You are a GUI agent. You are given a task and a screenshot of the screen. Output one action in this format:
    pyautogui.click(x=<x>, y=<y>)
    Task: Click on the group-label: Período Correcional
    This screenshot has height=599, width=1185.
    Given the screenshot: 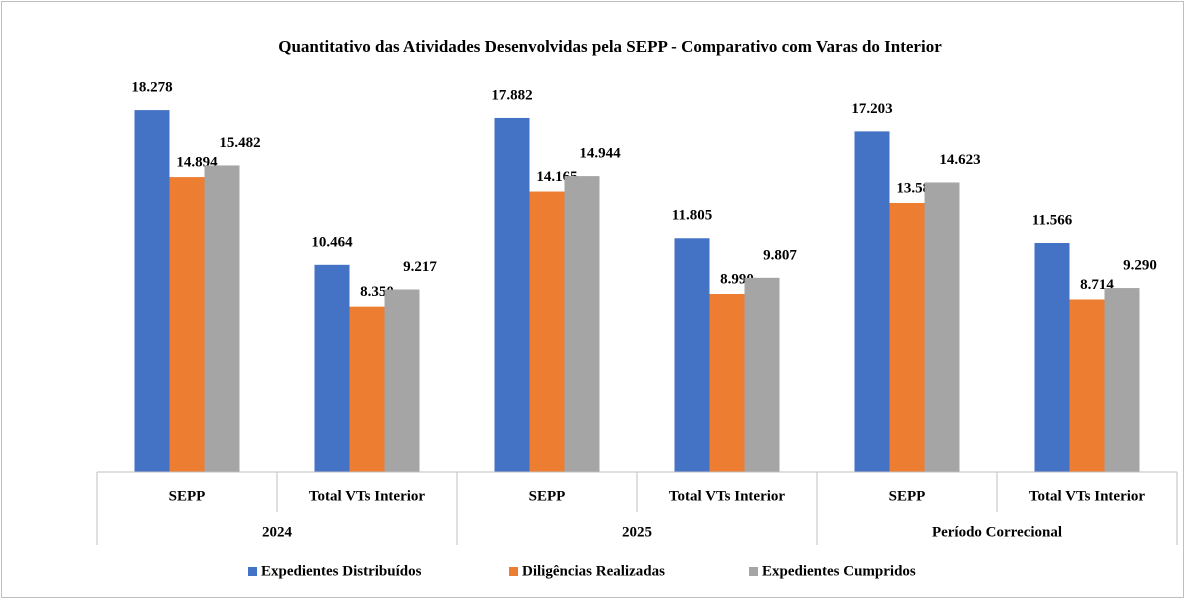 What is the action you would take?
    pyautogui.click(x=997, y=532)
    